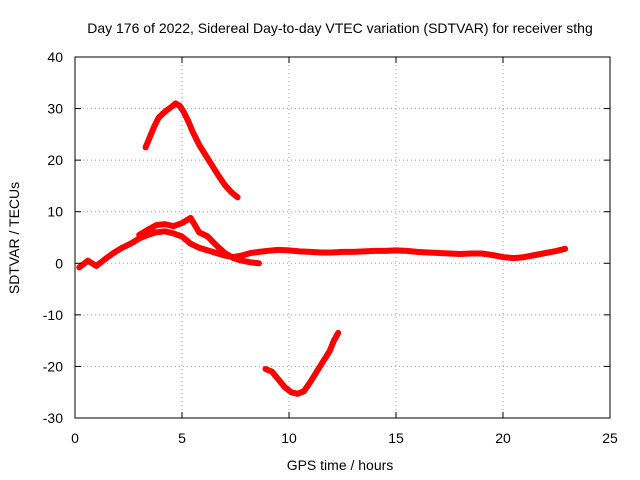  I want to click on x-tick-label: 10, so click(289, 438).